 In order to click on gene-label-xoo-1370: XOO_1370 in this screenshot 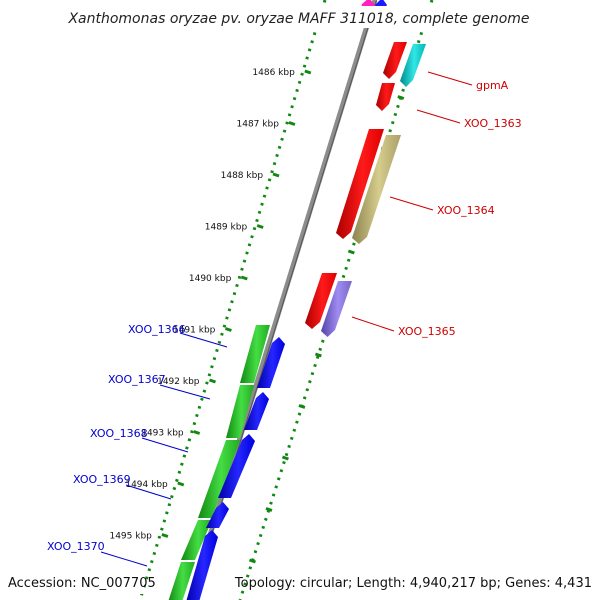, I will do `click(76, 546)`.